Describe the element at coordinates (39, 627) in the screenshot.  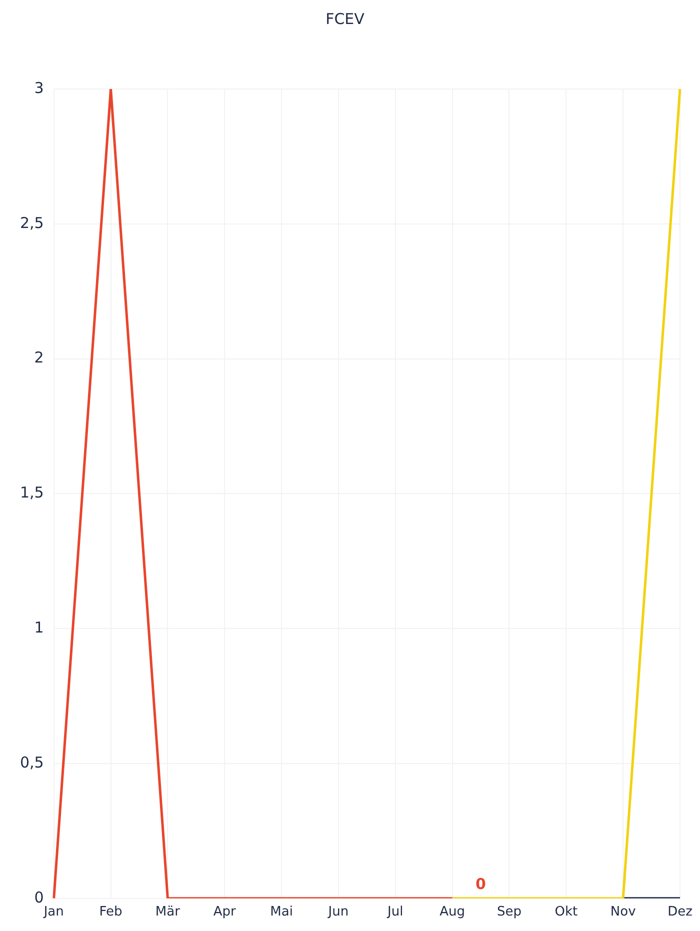
I see `y-tick-label: 1` at that location.